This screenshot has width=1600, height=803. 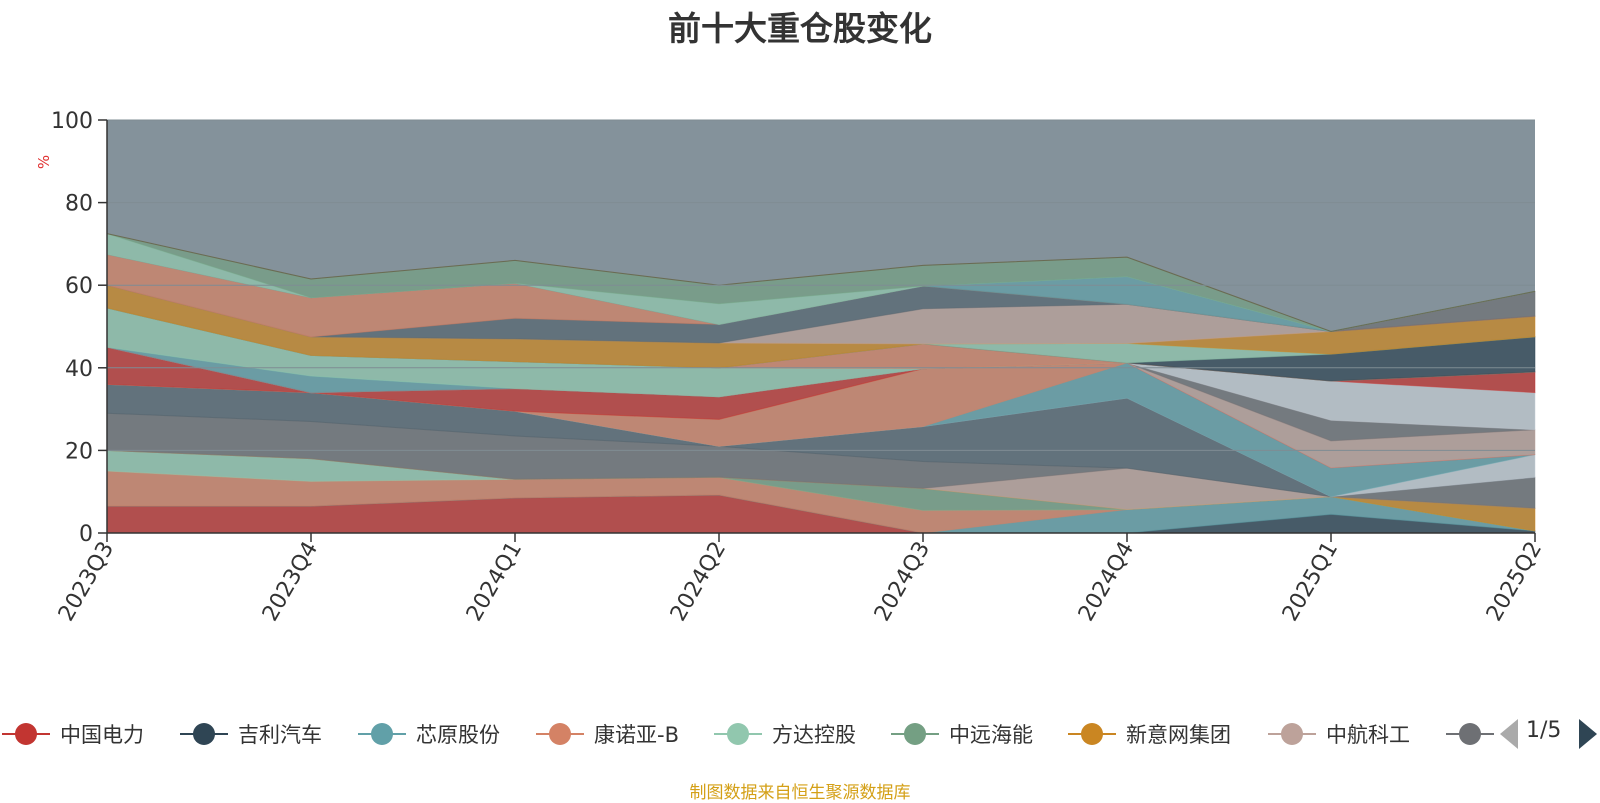 I want to click on legend-item-5: 中远海能, so click(x=961, y=734).